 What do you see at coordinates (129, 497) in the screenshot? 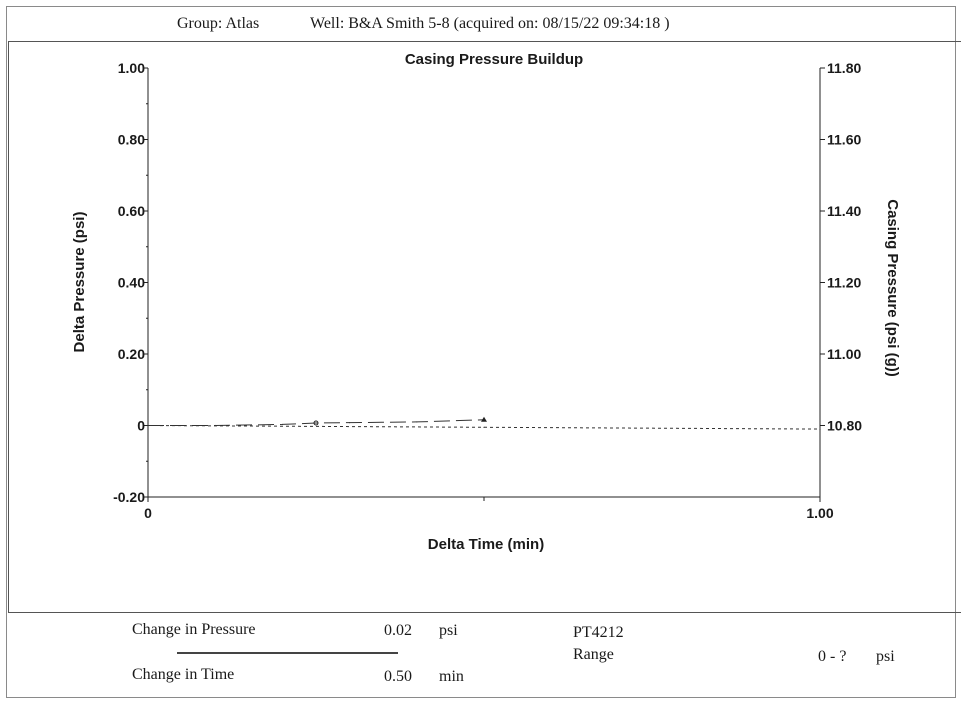
I see `y-tick-label: -0.20` at bounding box center [129, 497].